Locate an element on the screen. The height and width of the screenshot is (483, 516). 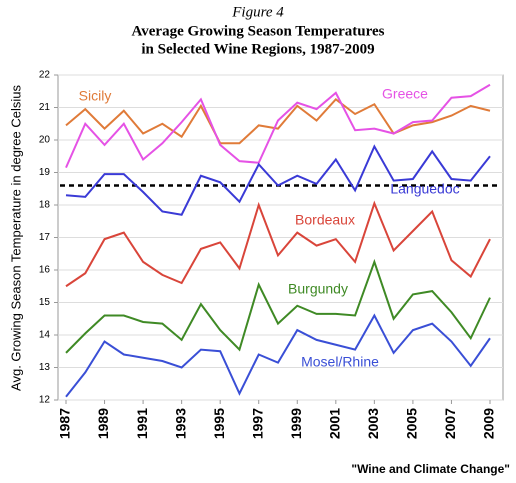
chart-subtitle: in Selected Wine Regions, 1987-2009 is located at coordinates (257, 49).